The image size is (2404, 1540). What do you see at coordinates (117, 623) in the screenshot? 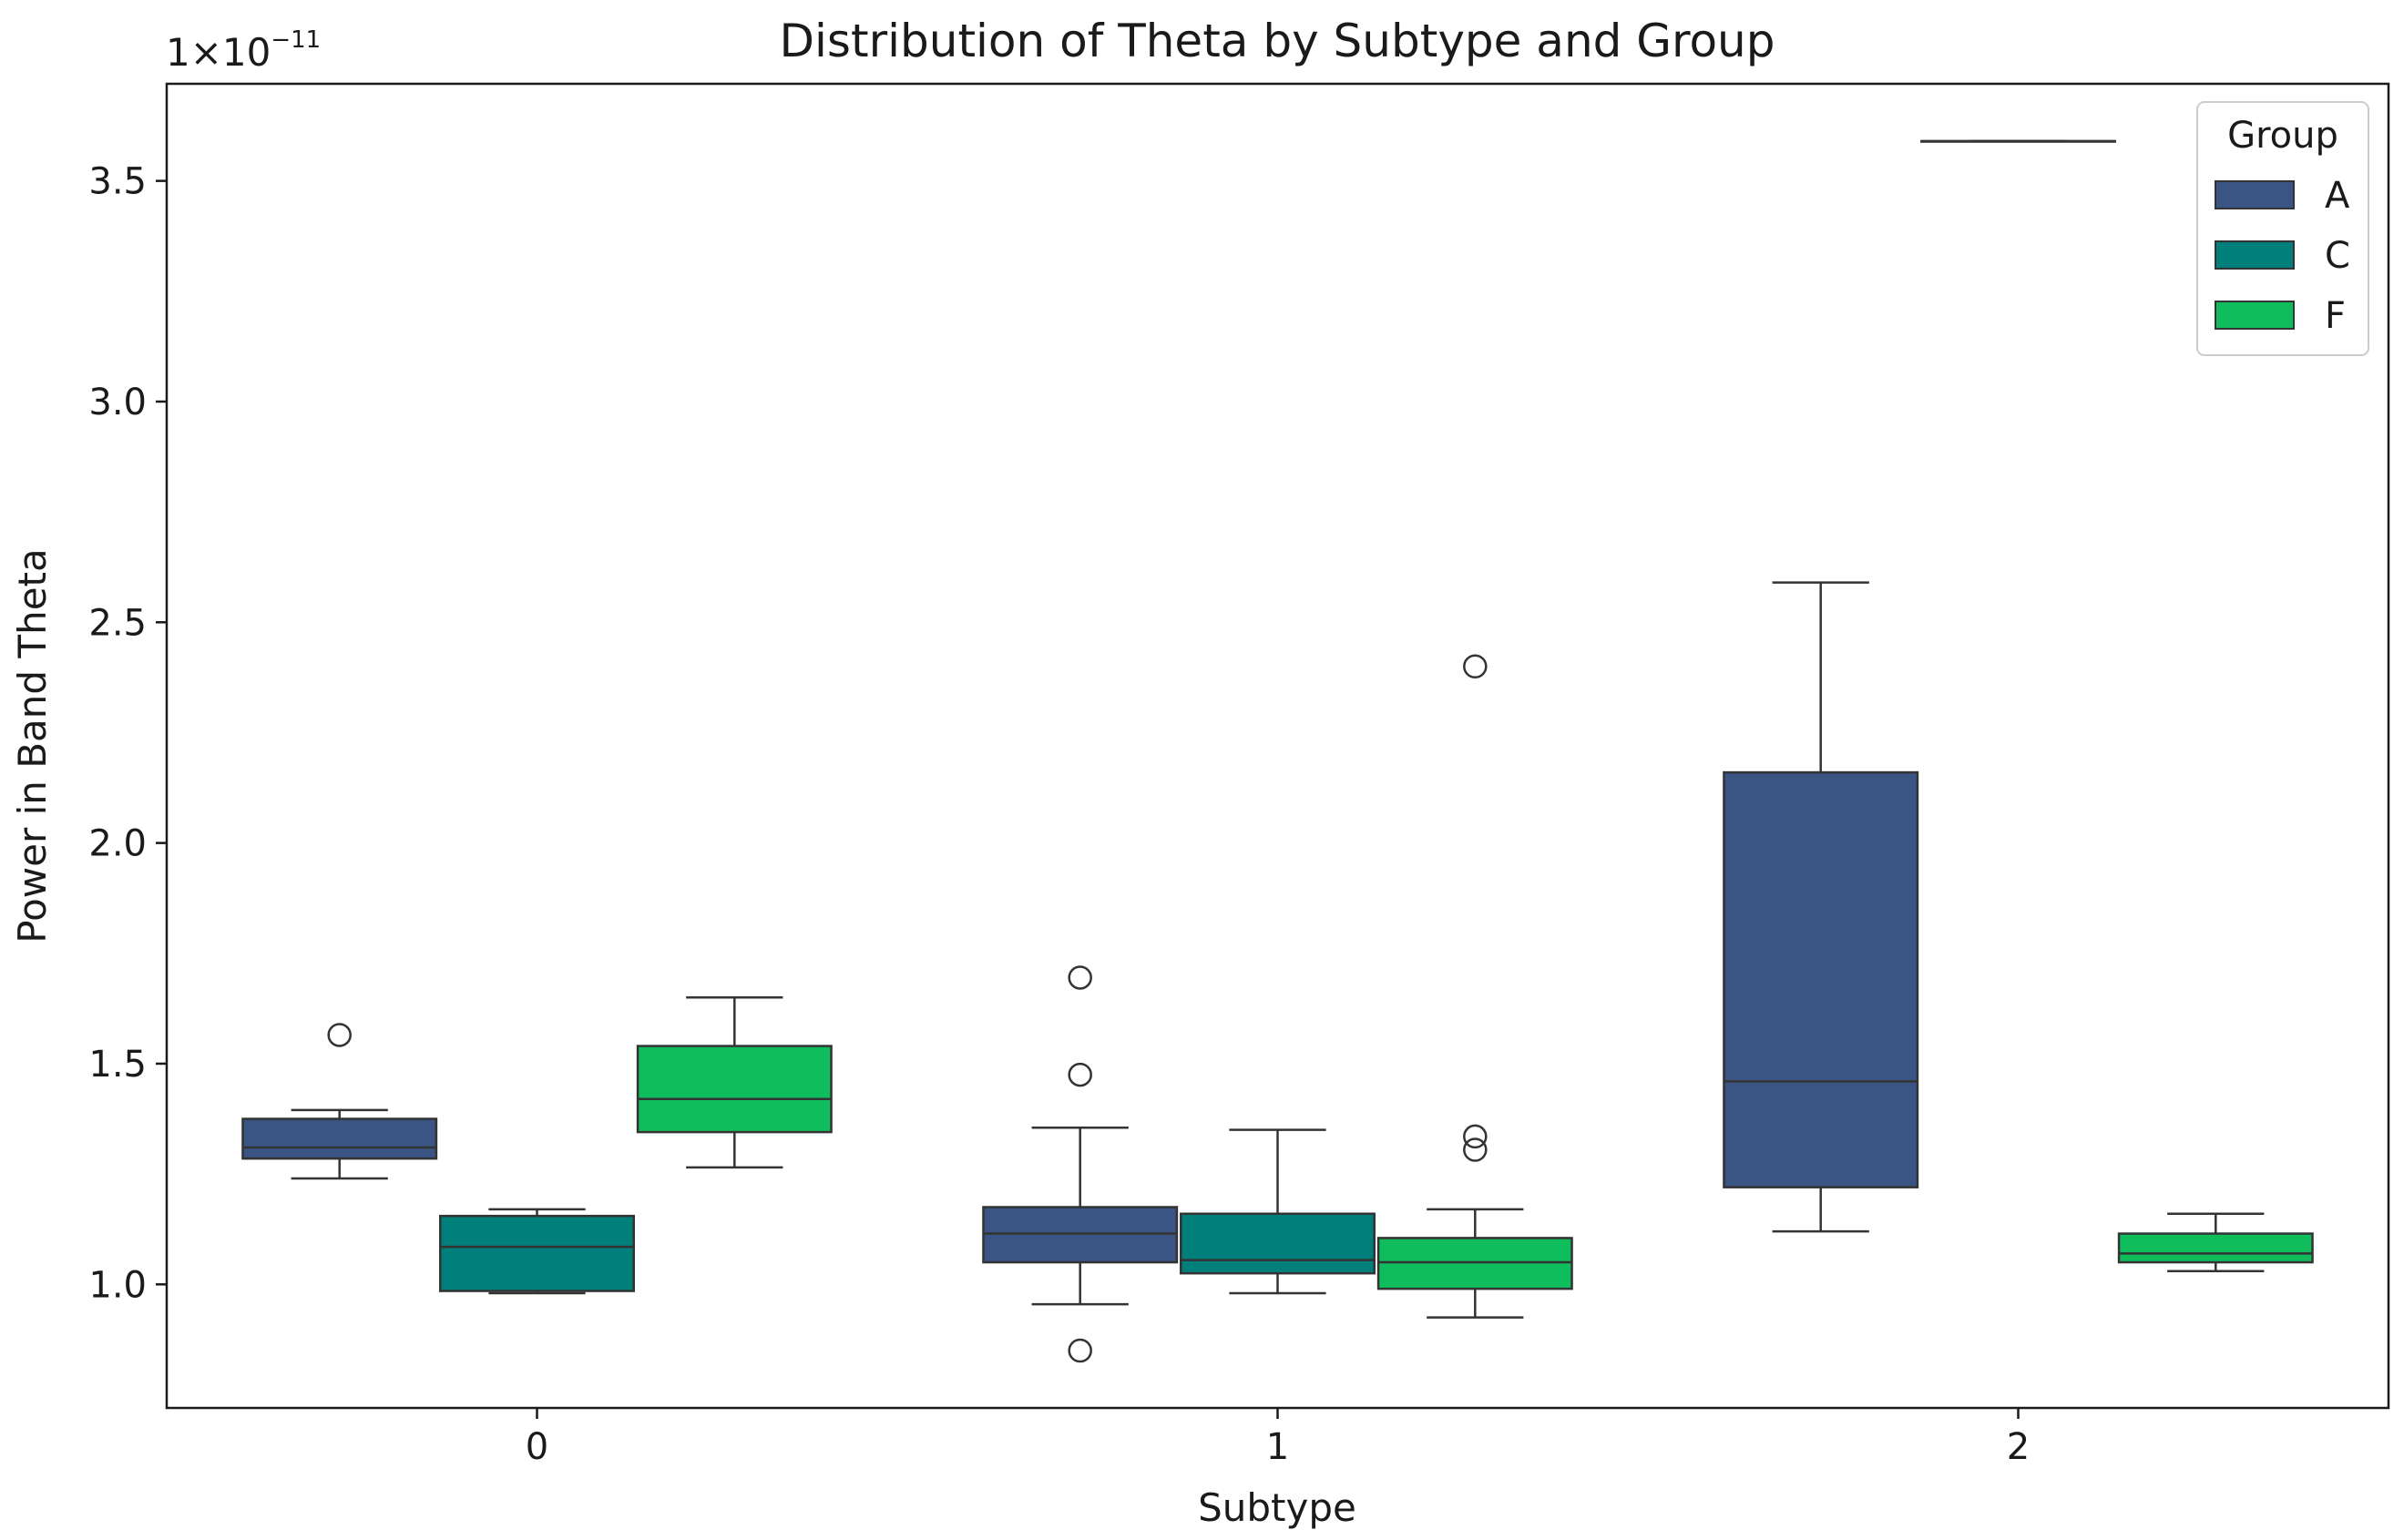
I see `y-tick-label: 2.5` at bounding box center [117, 623].